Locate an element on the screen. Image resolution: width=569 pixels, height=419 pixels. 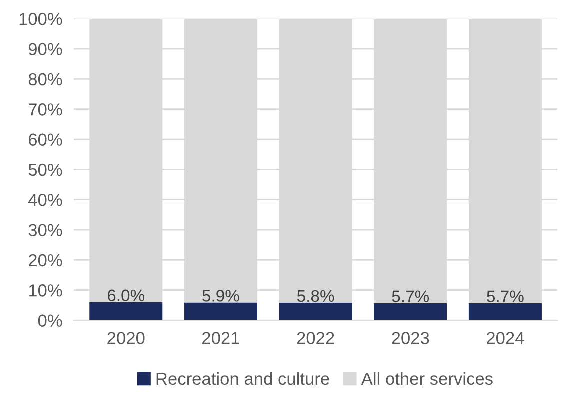
y-tick-label: 10% is located at coordinates (45, 290).